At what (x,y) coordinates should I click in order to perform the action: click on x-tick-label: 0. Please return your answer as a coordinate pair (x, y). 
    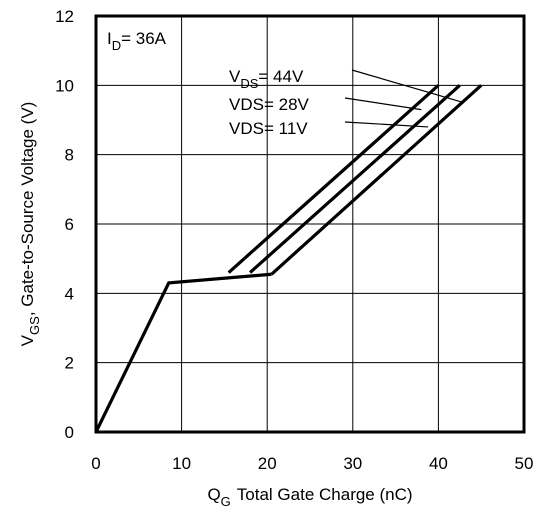
    Looking at the image, I should click on (95, 463).